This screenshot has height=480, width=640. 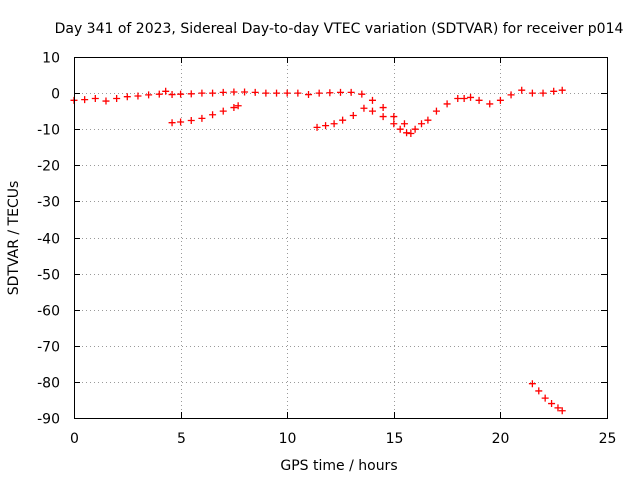 What do you see at coordinates (48, 240) in the screenshot?
I see `y-tick-label: -40` at bounding box center [48, 240].